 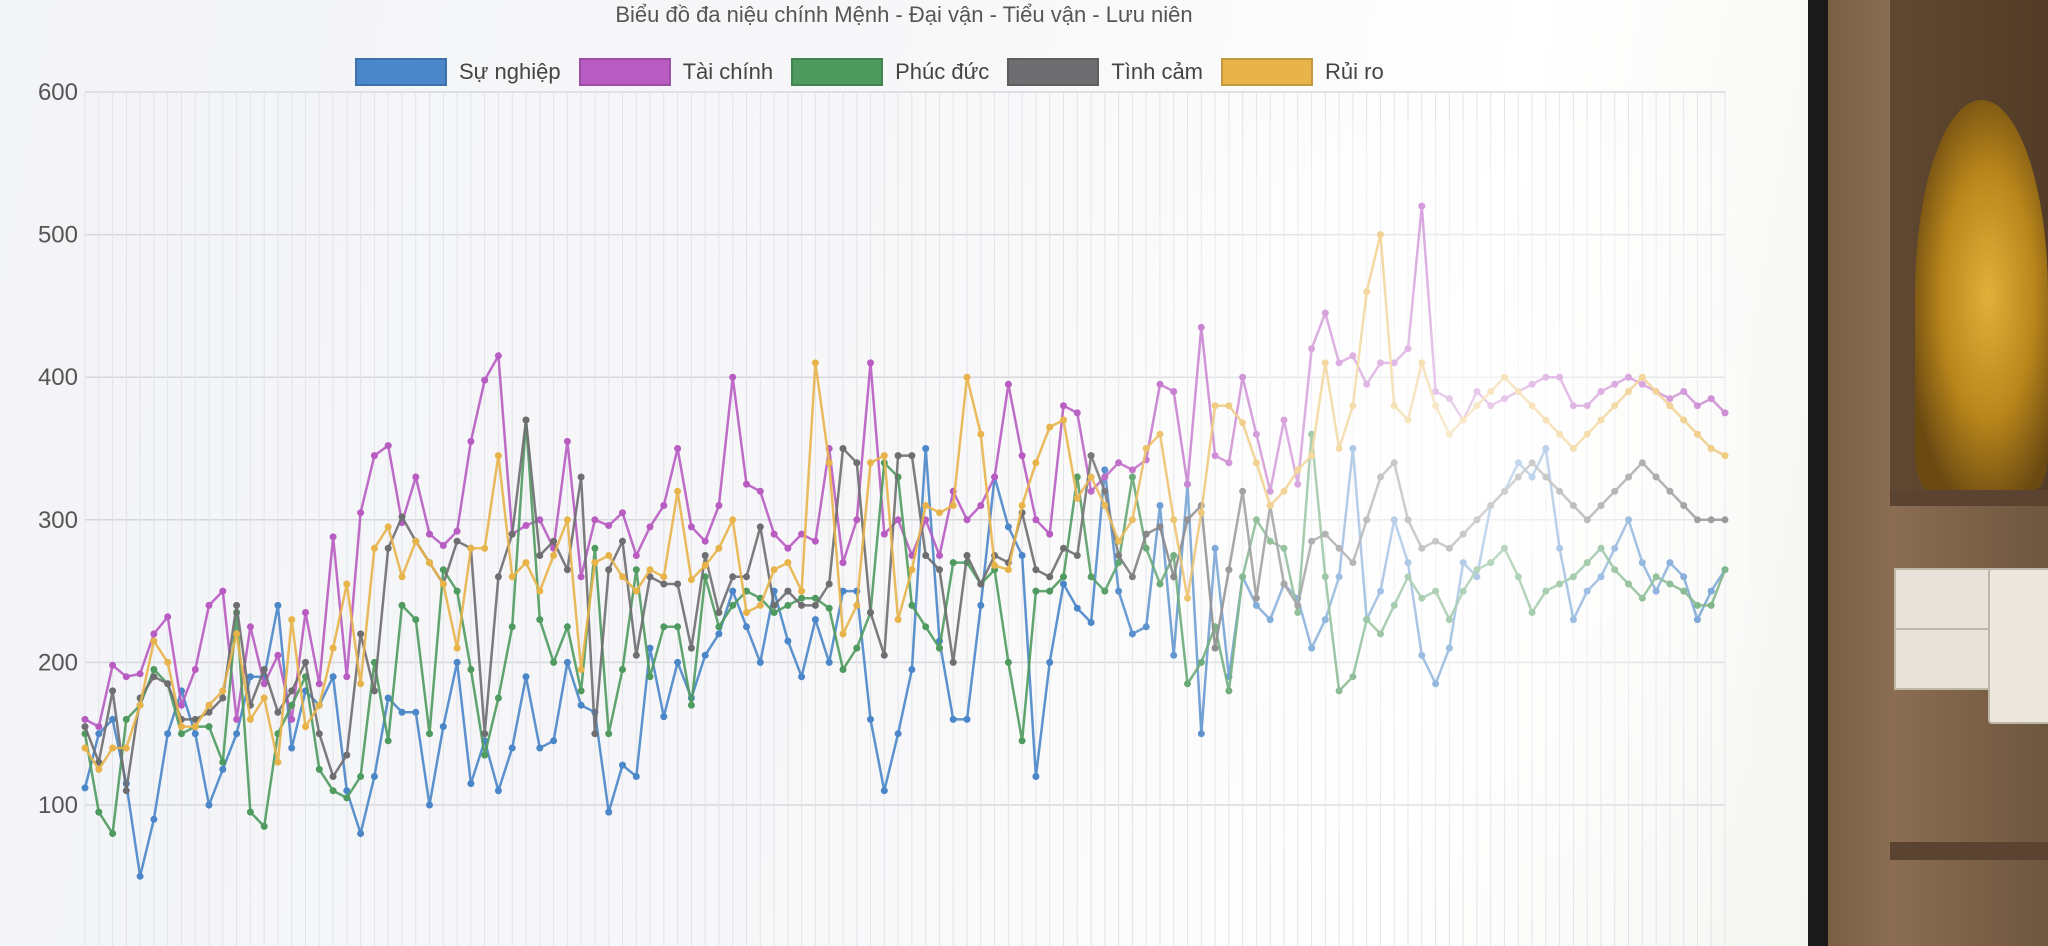 What do you see at coordinates (58, 805) in the screenshot?
I see `y-tick-label: 100` at bounding box center [58, 805].